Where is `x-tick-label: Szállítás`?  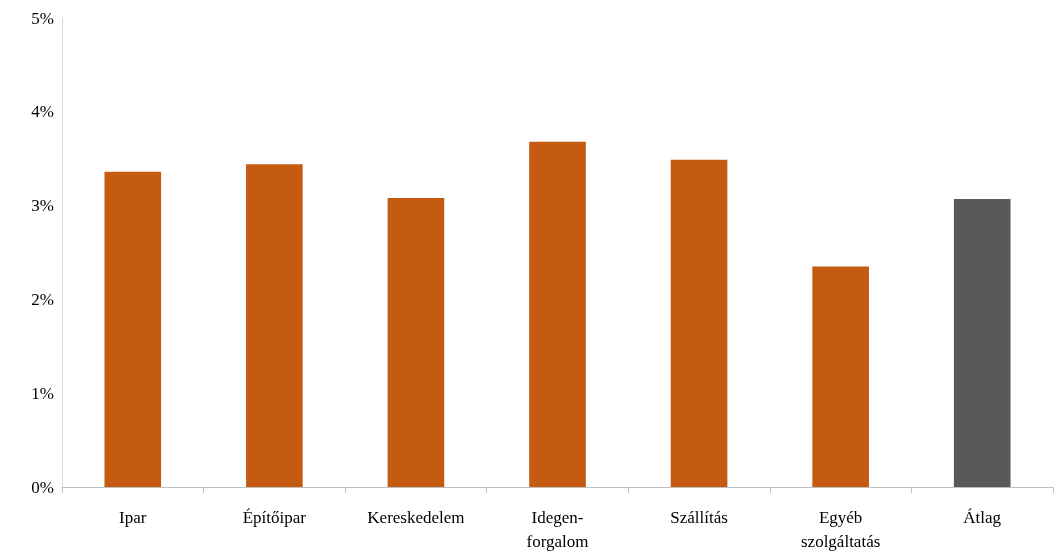
x-tick-label: Szállítás is located at coordinates (699, 517).